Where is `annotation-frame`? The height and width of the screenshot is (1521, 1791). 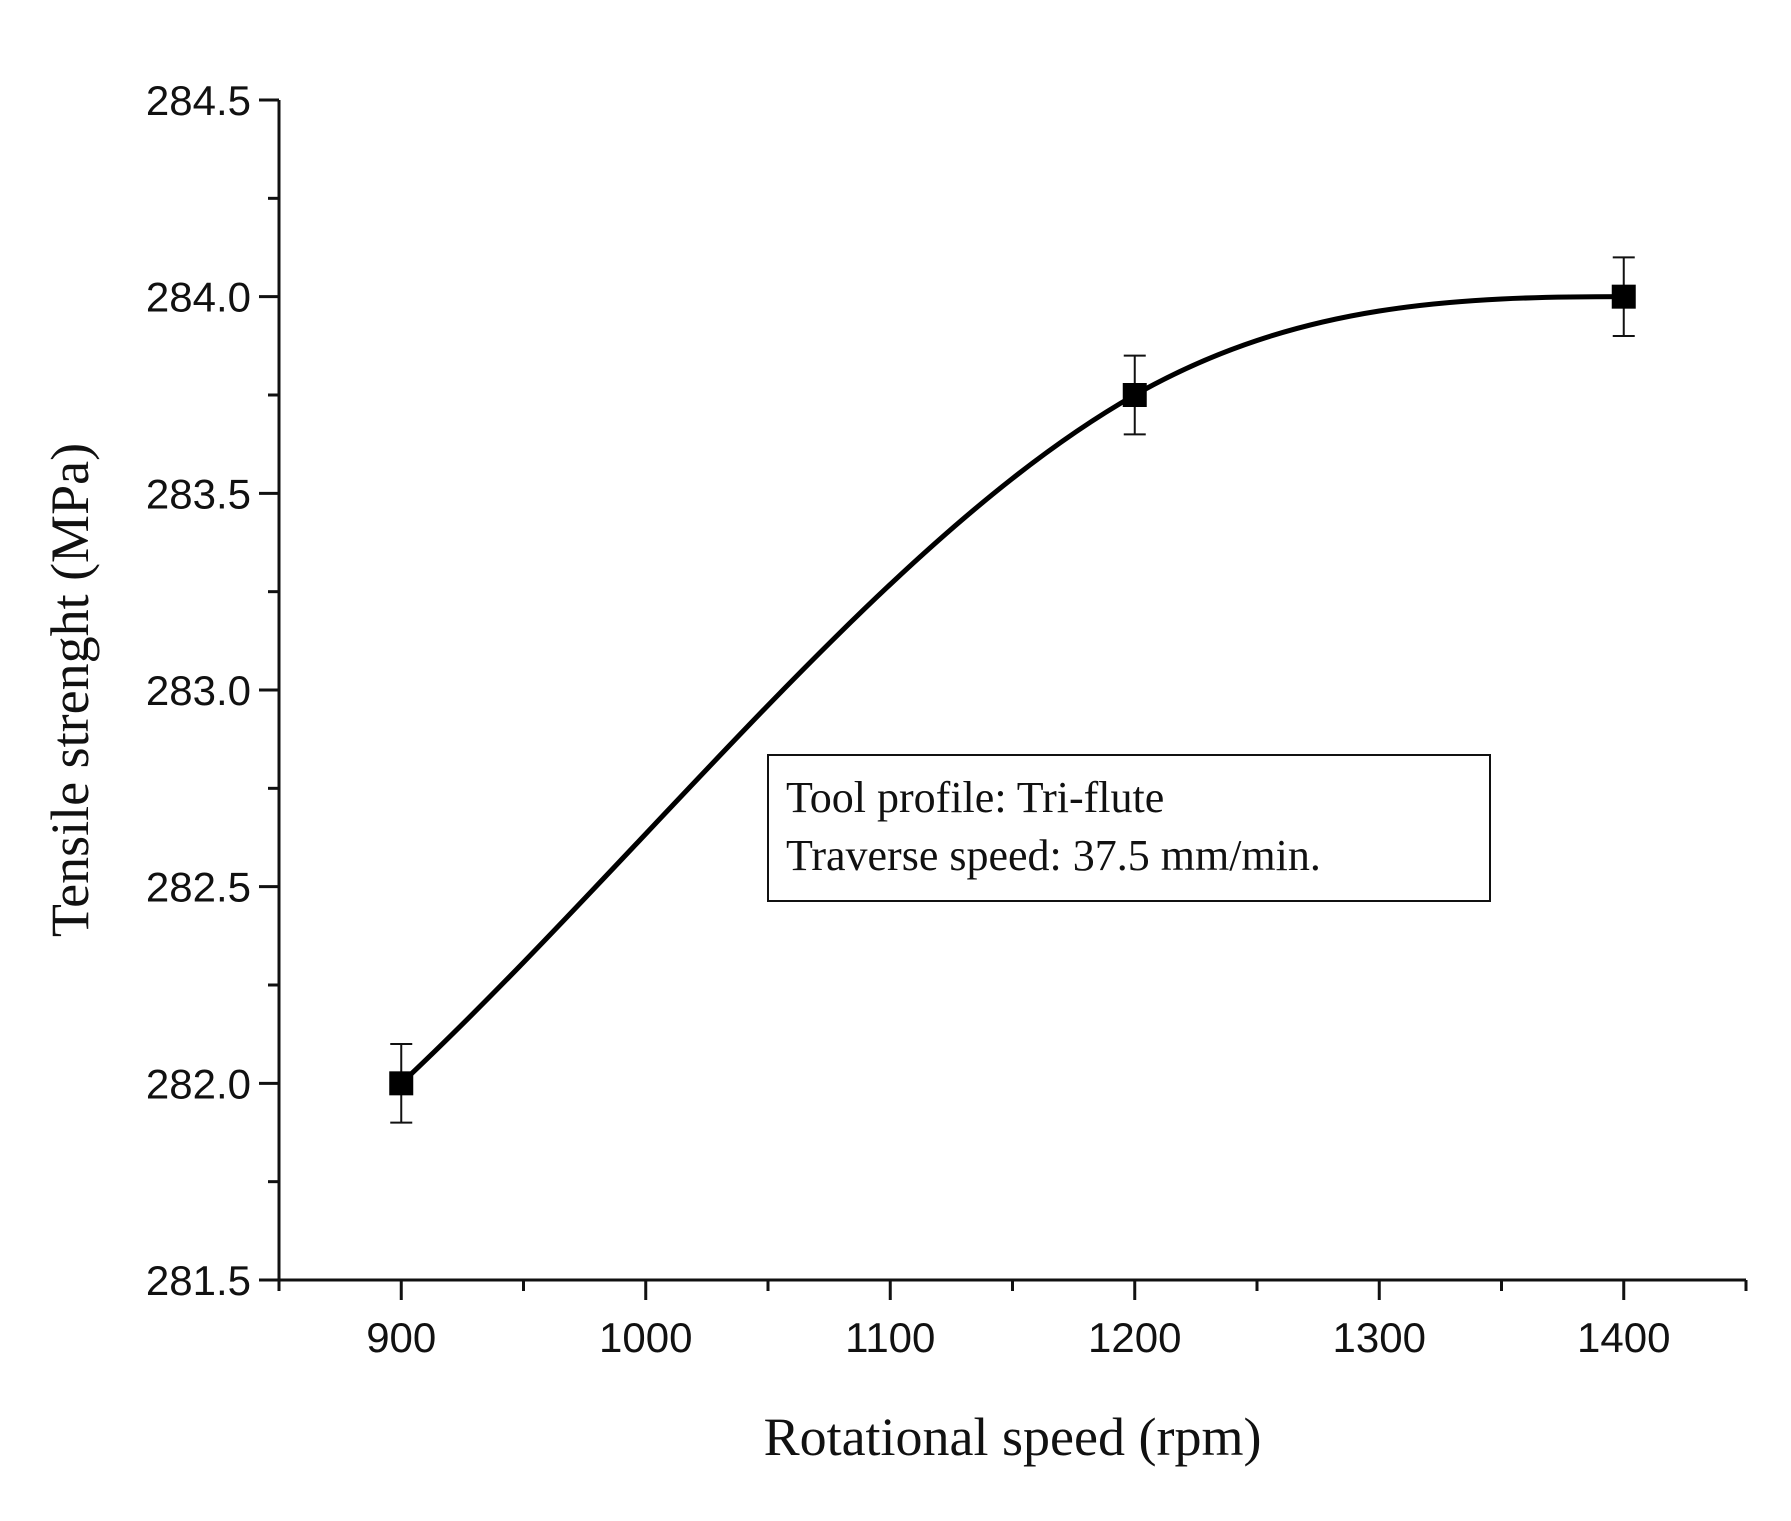 annotation-frame is located at coordinates (1129, 828).